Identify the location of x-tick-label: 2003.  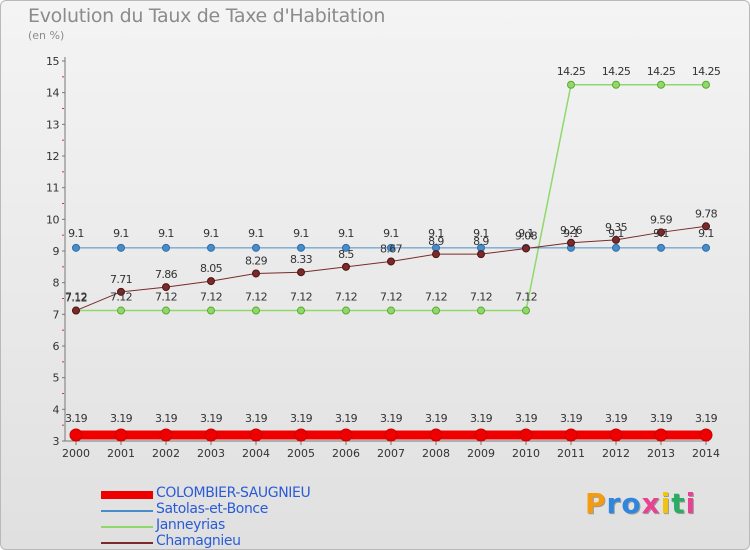
(211, 453).